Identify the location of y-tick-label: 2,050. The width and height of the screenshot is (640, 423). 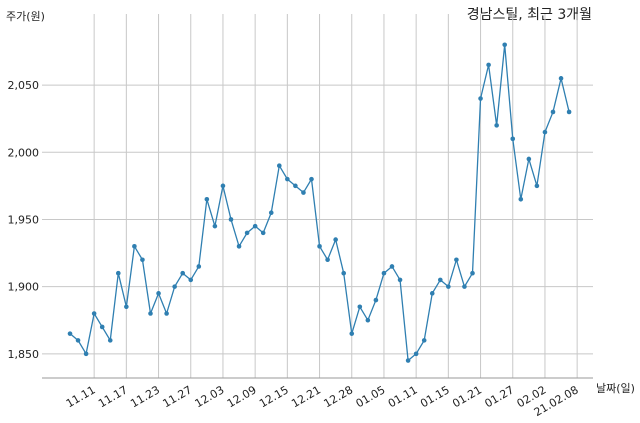
(24, 85).